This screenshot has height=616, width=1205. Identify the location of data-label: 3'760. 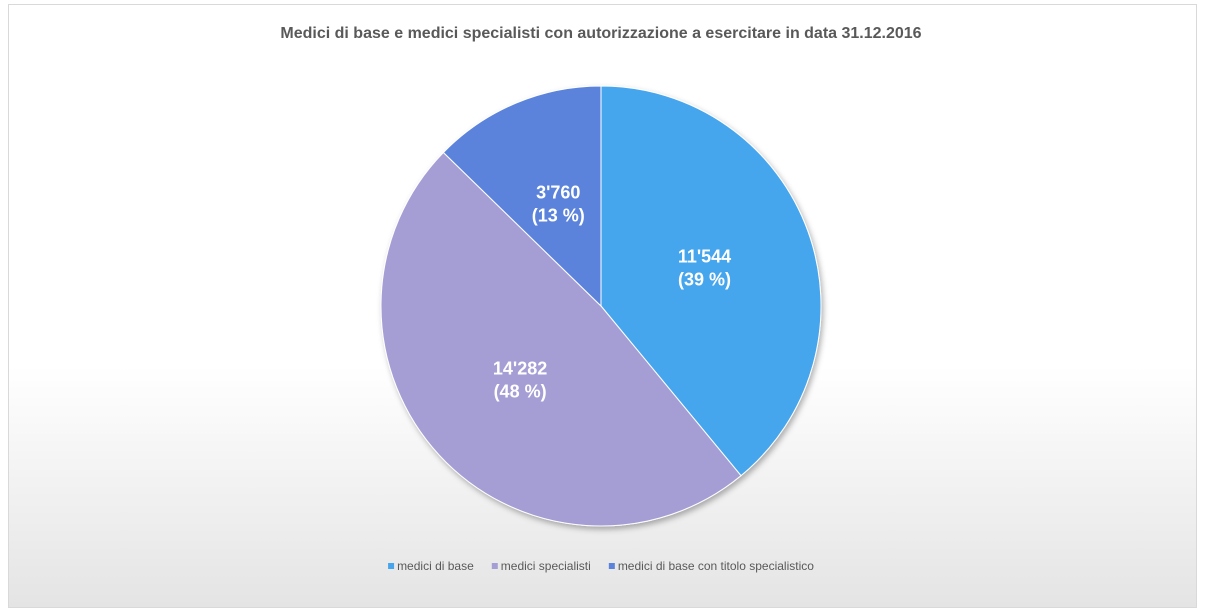
(558, 192).